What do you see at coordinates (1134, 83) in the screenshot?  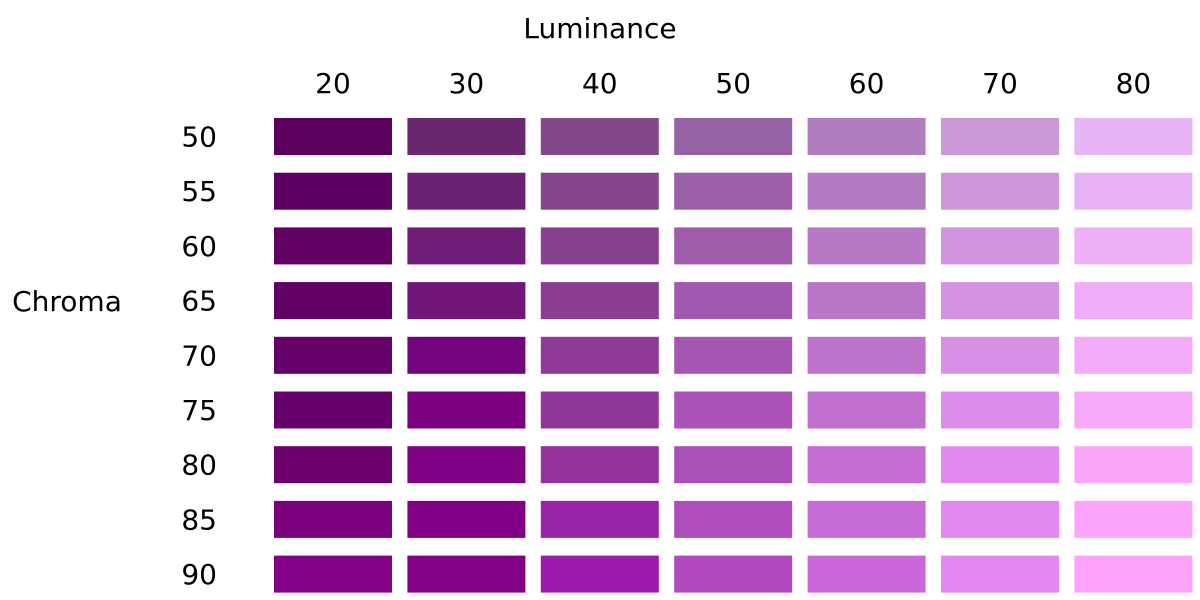 I see `x-tick-label: 80` at bounding box center [1134, 83].